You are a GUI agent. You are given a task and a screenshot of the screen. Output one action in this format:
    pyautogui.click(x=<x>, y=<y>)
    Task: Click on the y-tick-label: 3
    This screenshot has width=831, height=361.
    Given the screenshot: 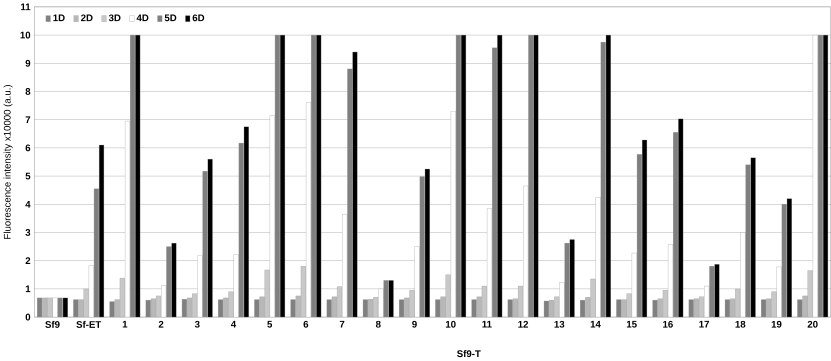 What is the action you would take?
    pyautogui.click(x=27, y=232)
    